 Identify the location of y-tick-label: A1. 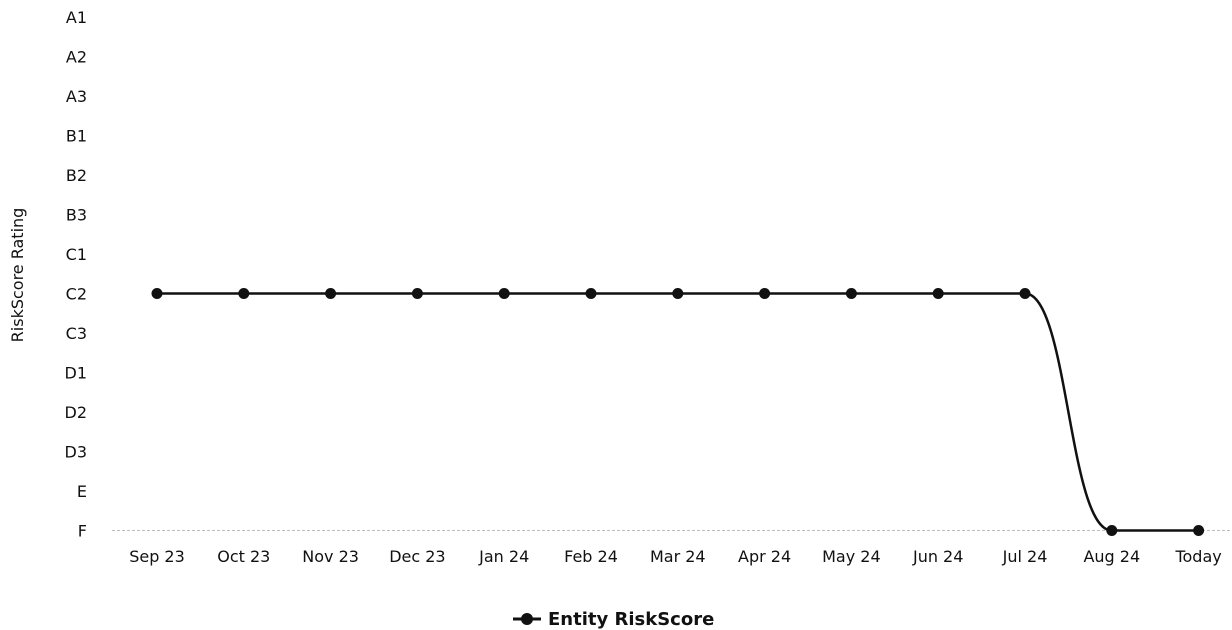
(76, 17).